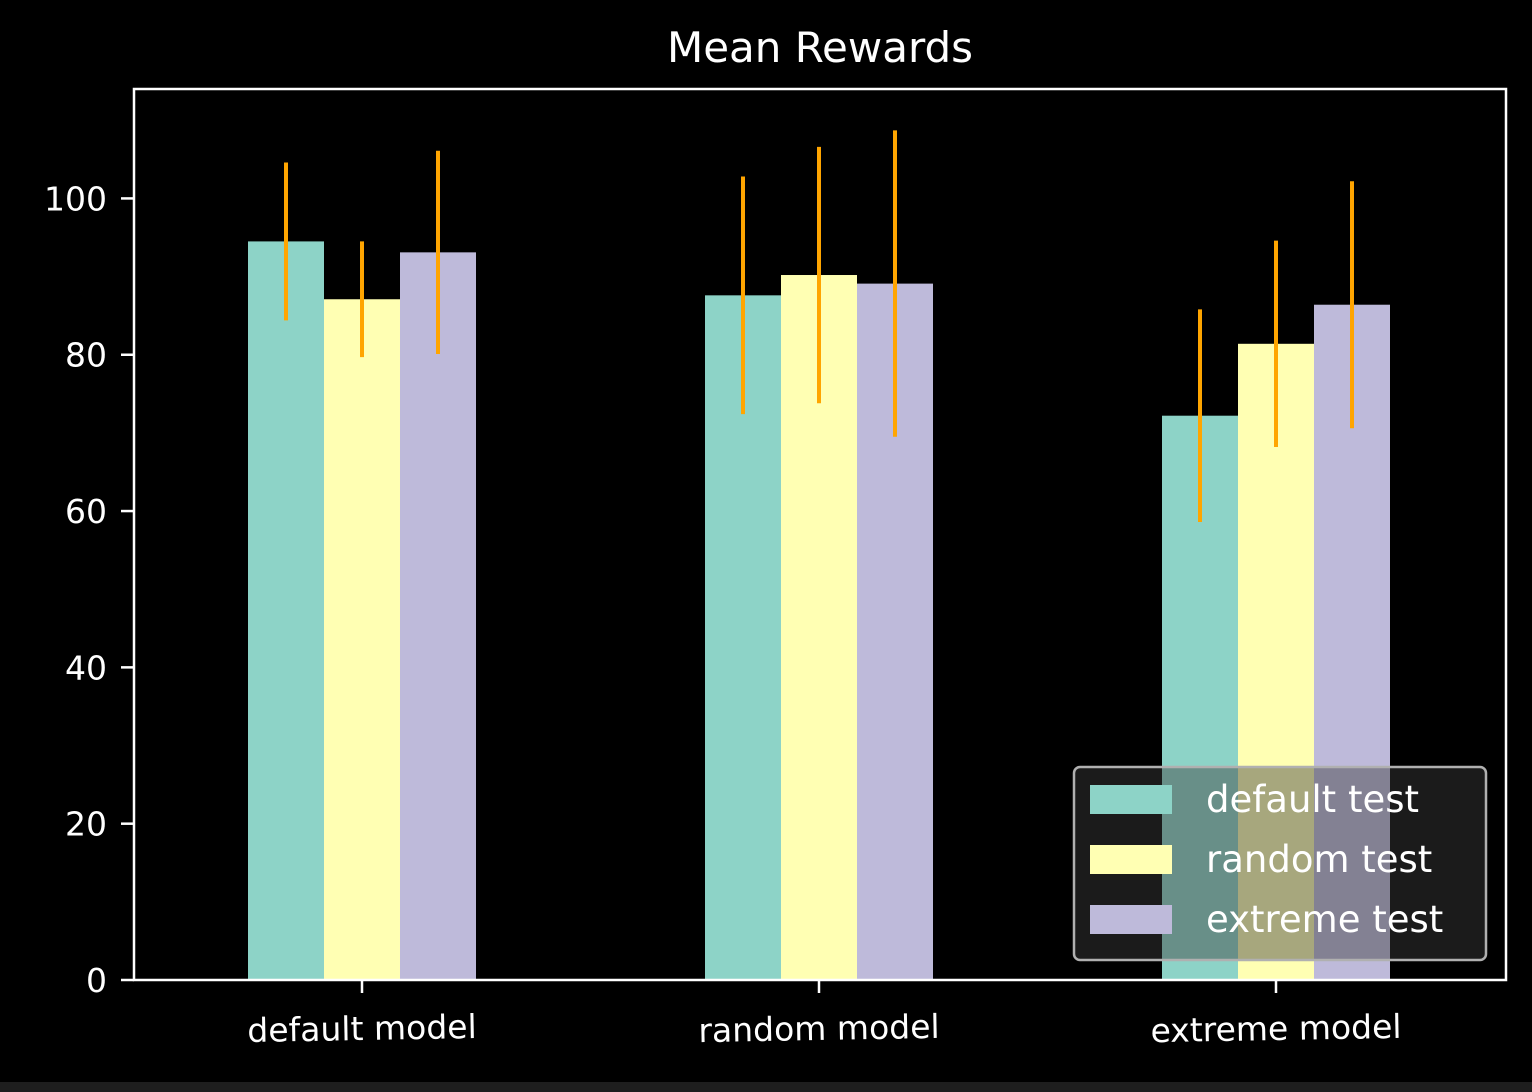  Describe the element at coordinates (86, 355) in the screenshot. I see `y-tick-label: 80` at that location.